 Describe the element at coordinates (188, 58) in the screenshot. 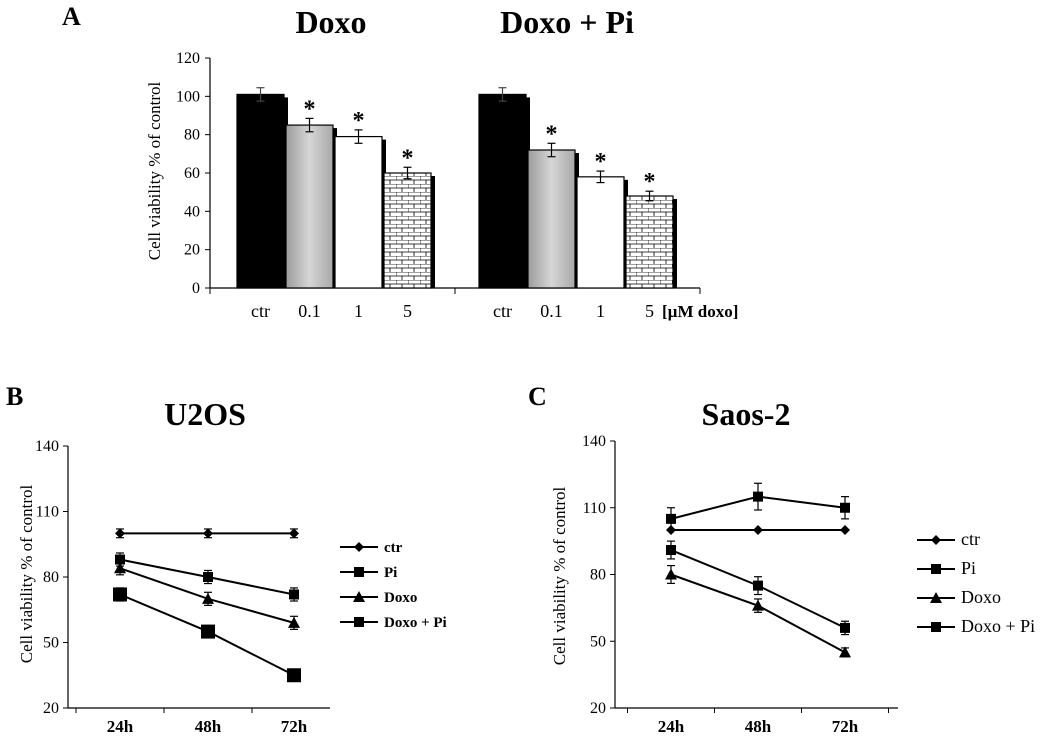

I see `y-tick-label: 120` at that location.